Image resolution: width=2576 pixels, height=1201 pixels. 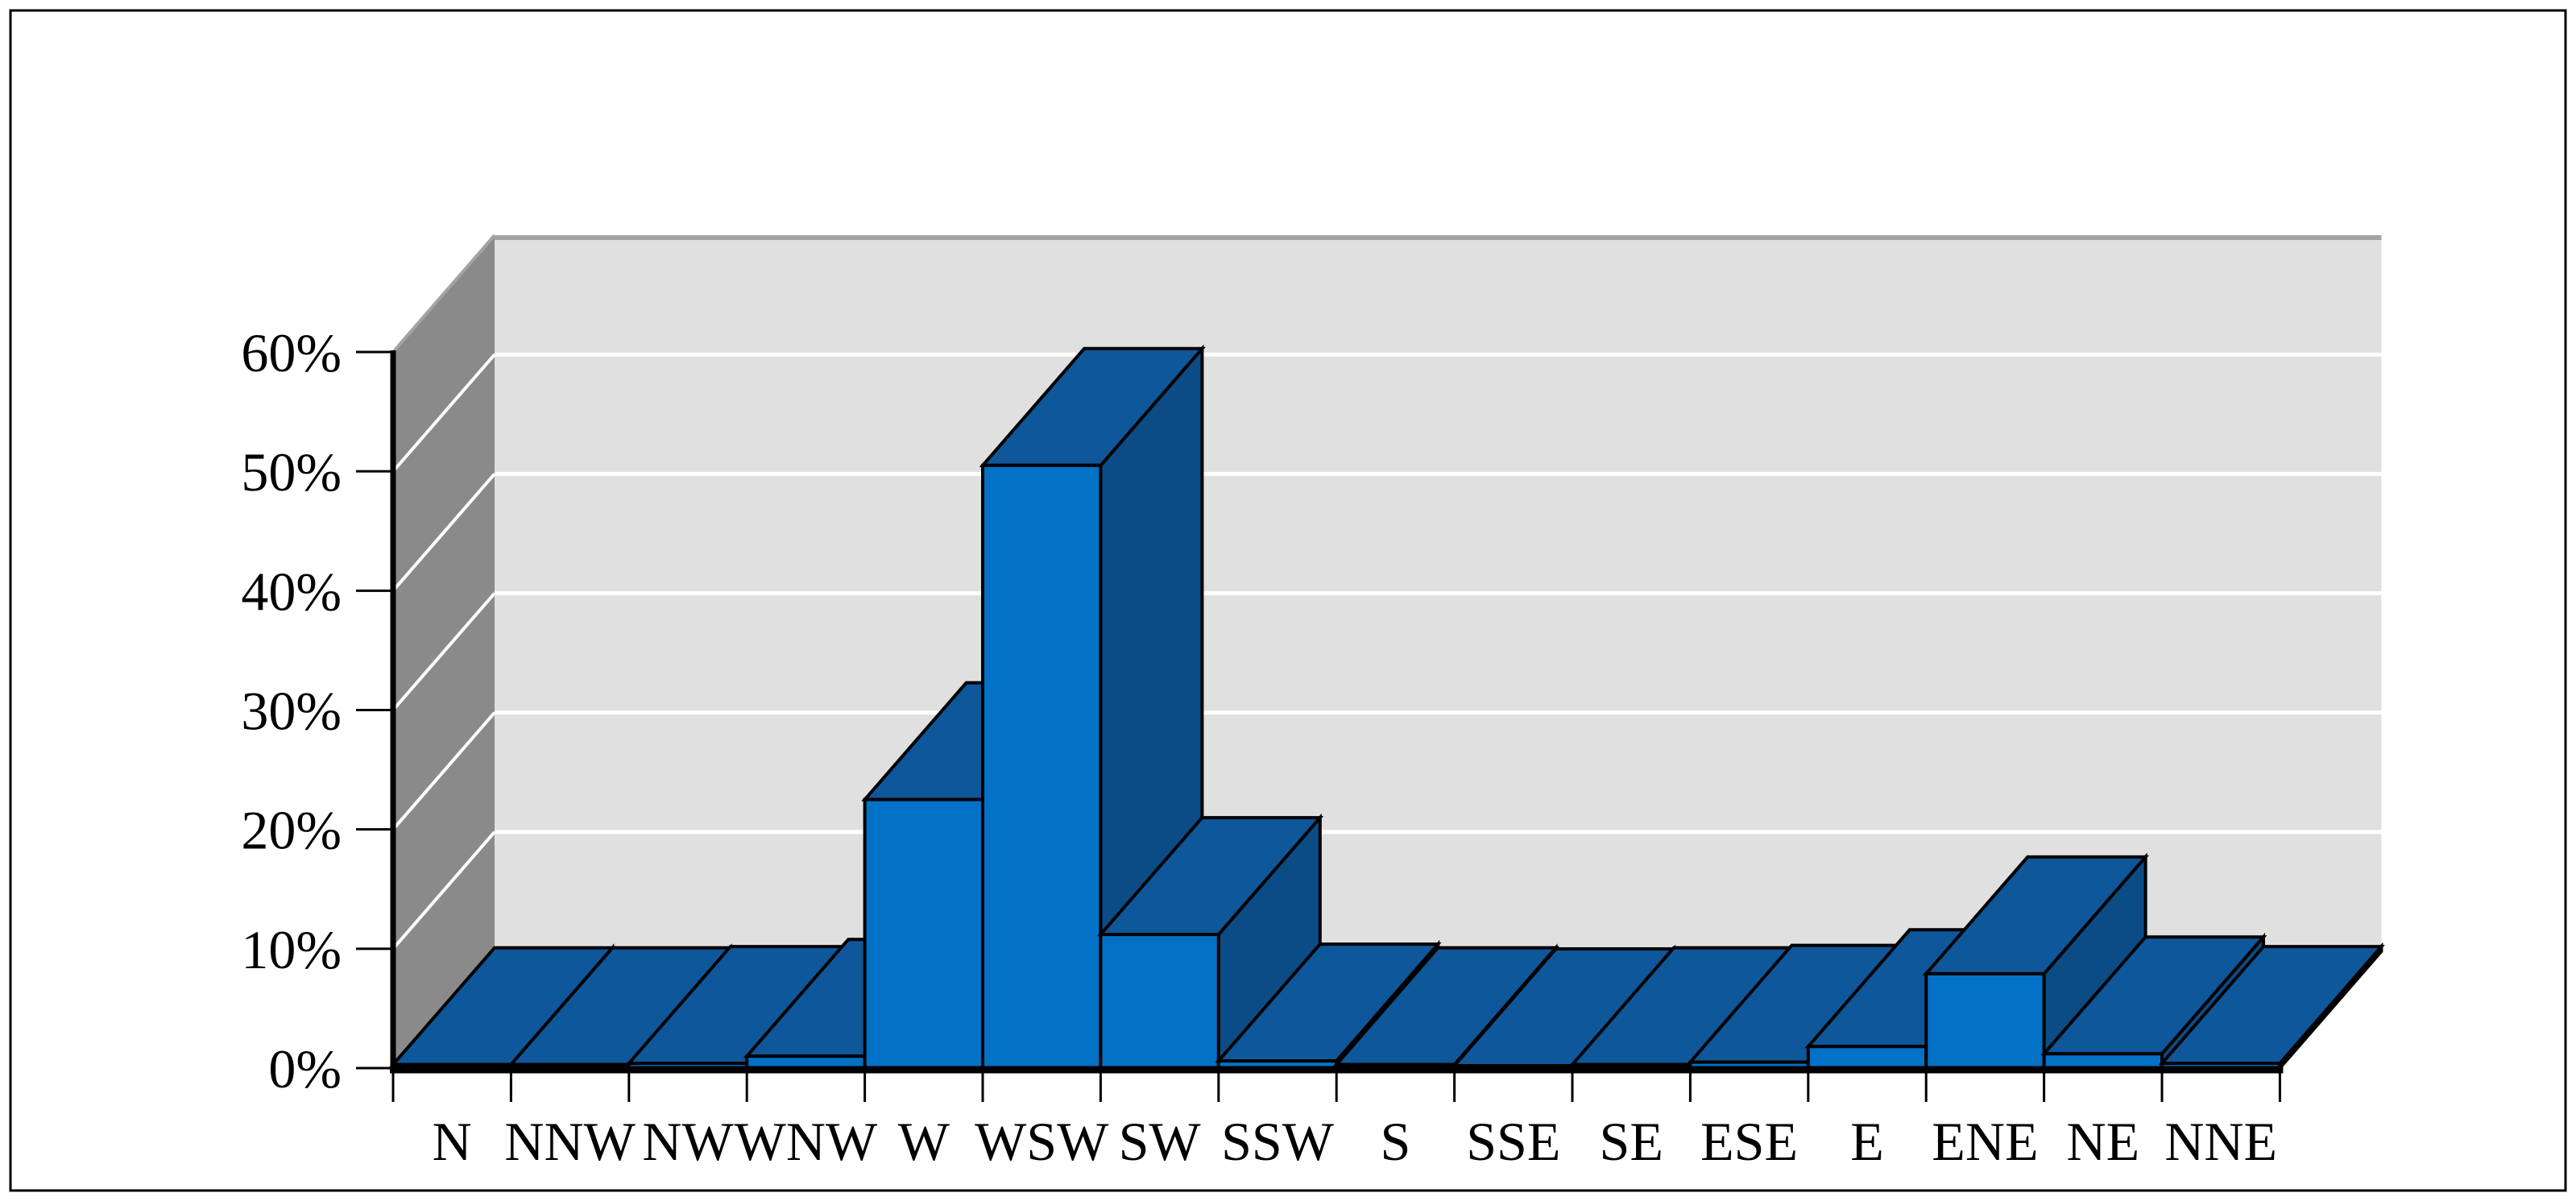 I want to click on left-wall-top-edge, so click(x=443, y=294).